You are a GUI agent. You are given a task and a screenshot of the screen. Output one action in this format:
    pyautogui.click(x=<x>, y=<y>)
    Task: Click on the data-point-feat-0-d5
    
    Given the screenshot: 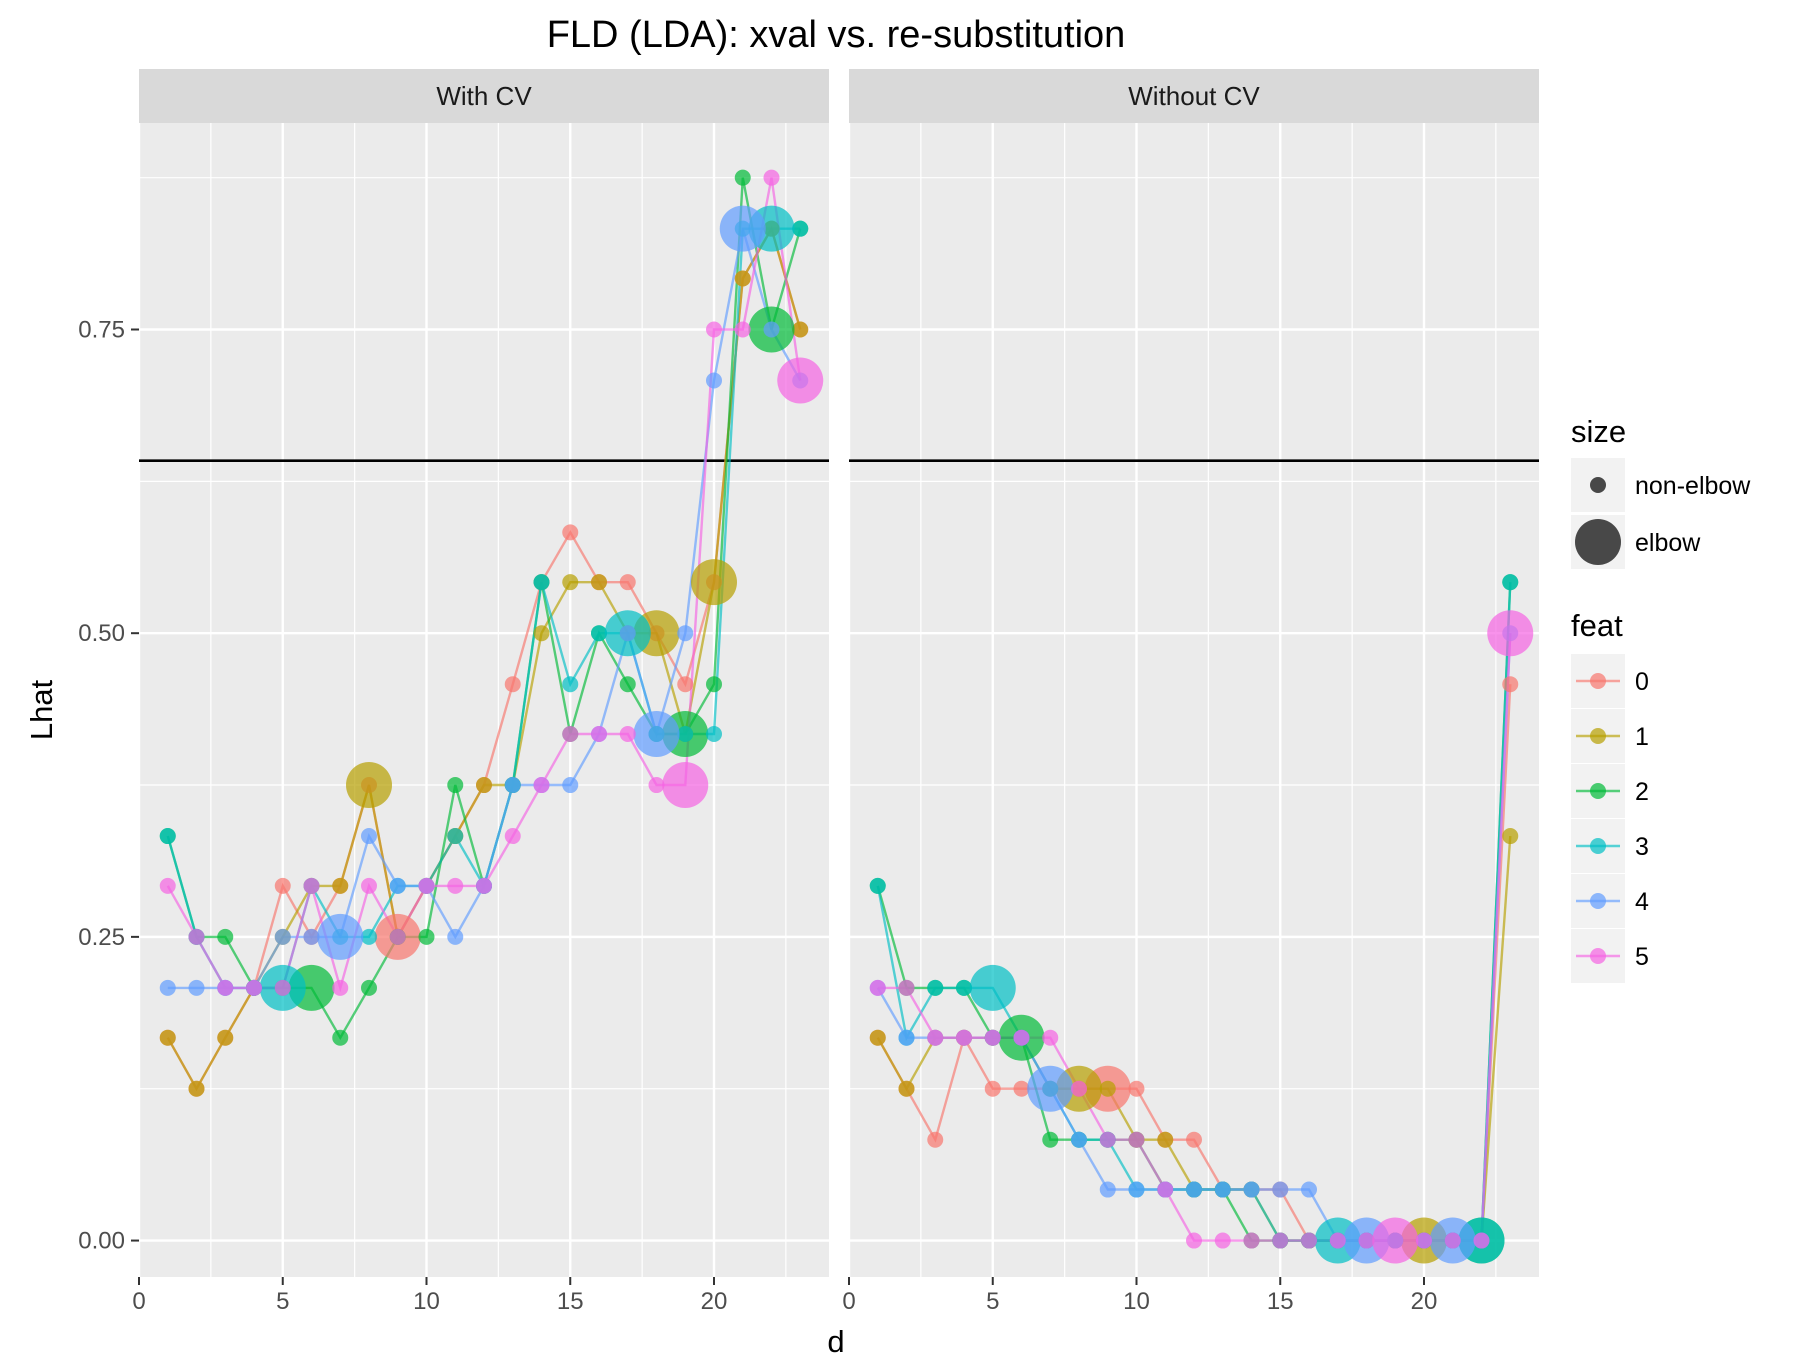 What is the action you would take?
    pyautogui.click(x=992, y=1088)
    